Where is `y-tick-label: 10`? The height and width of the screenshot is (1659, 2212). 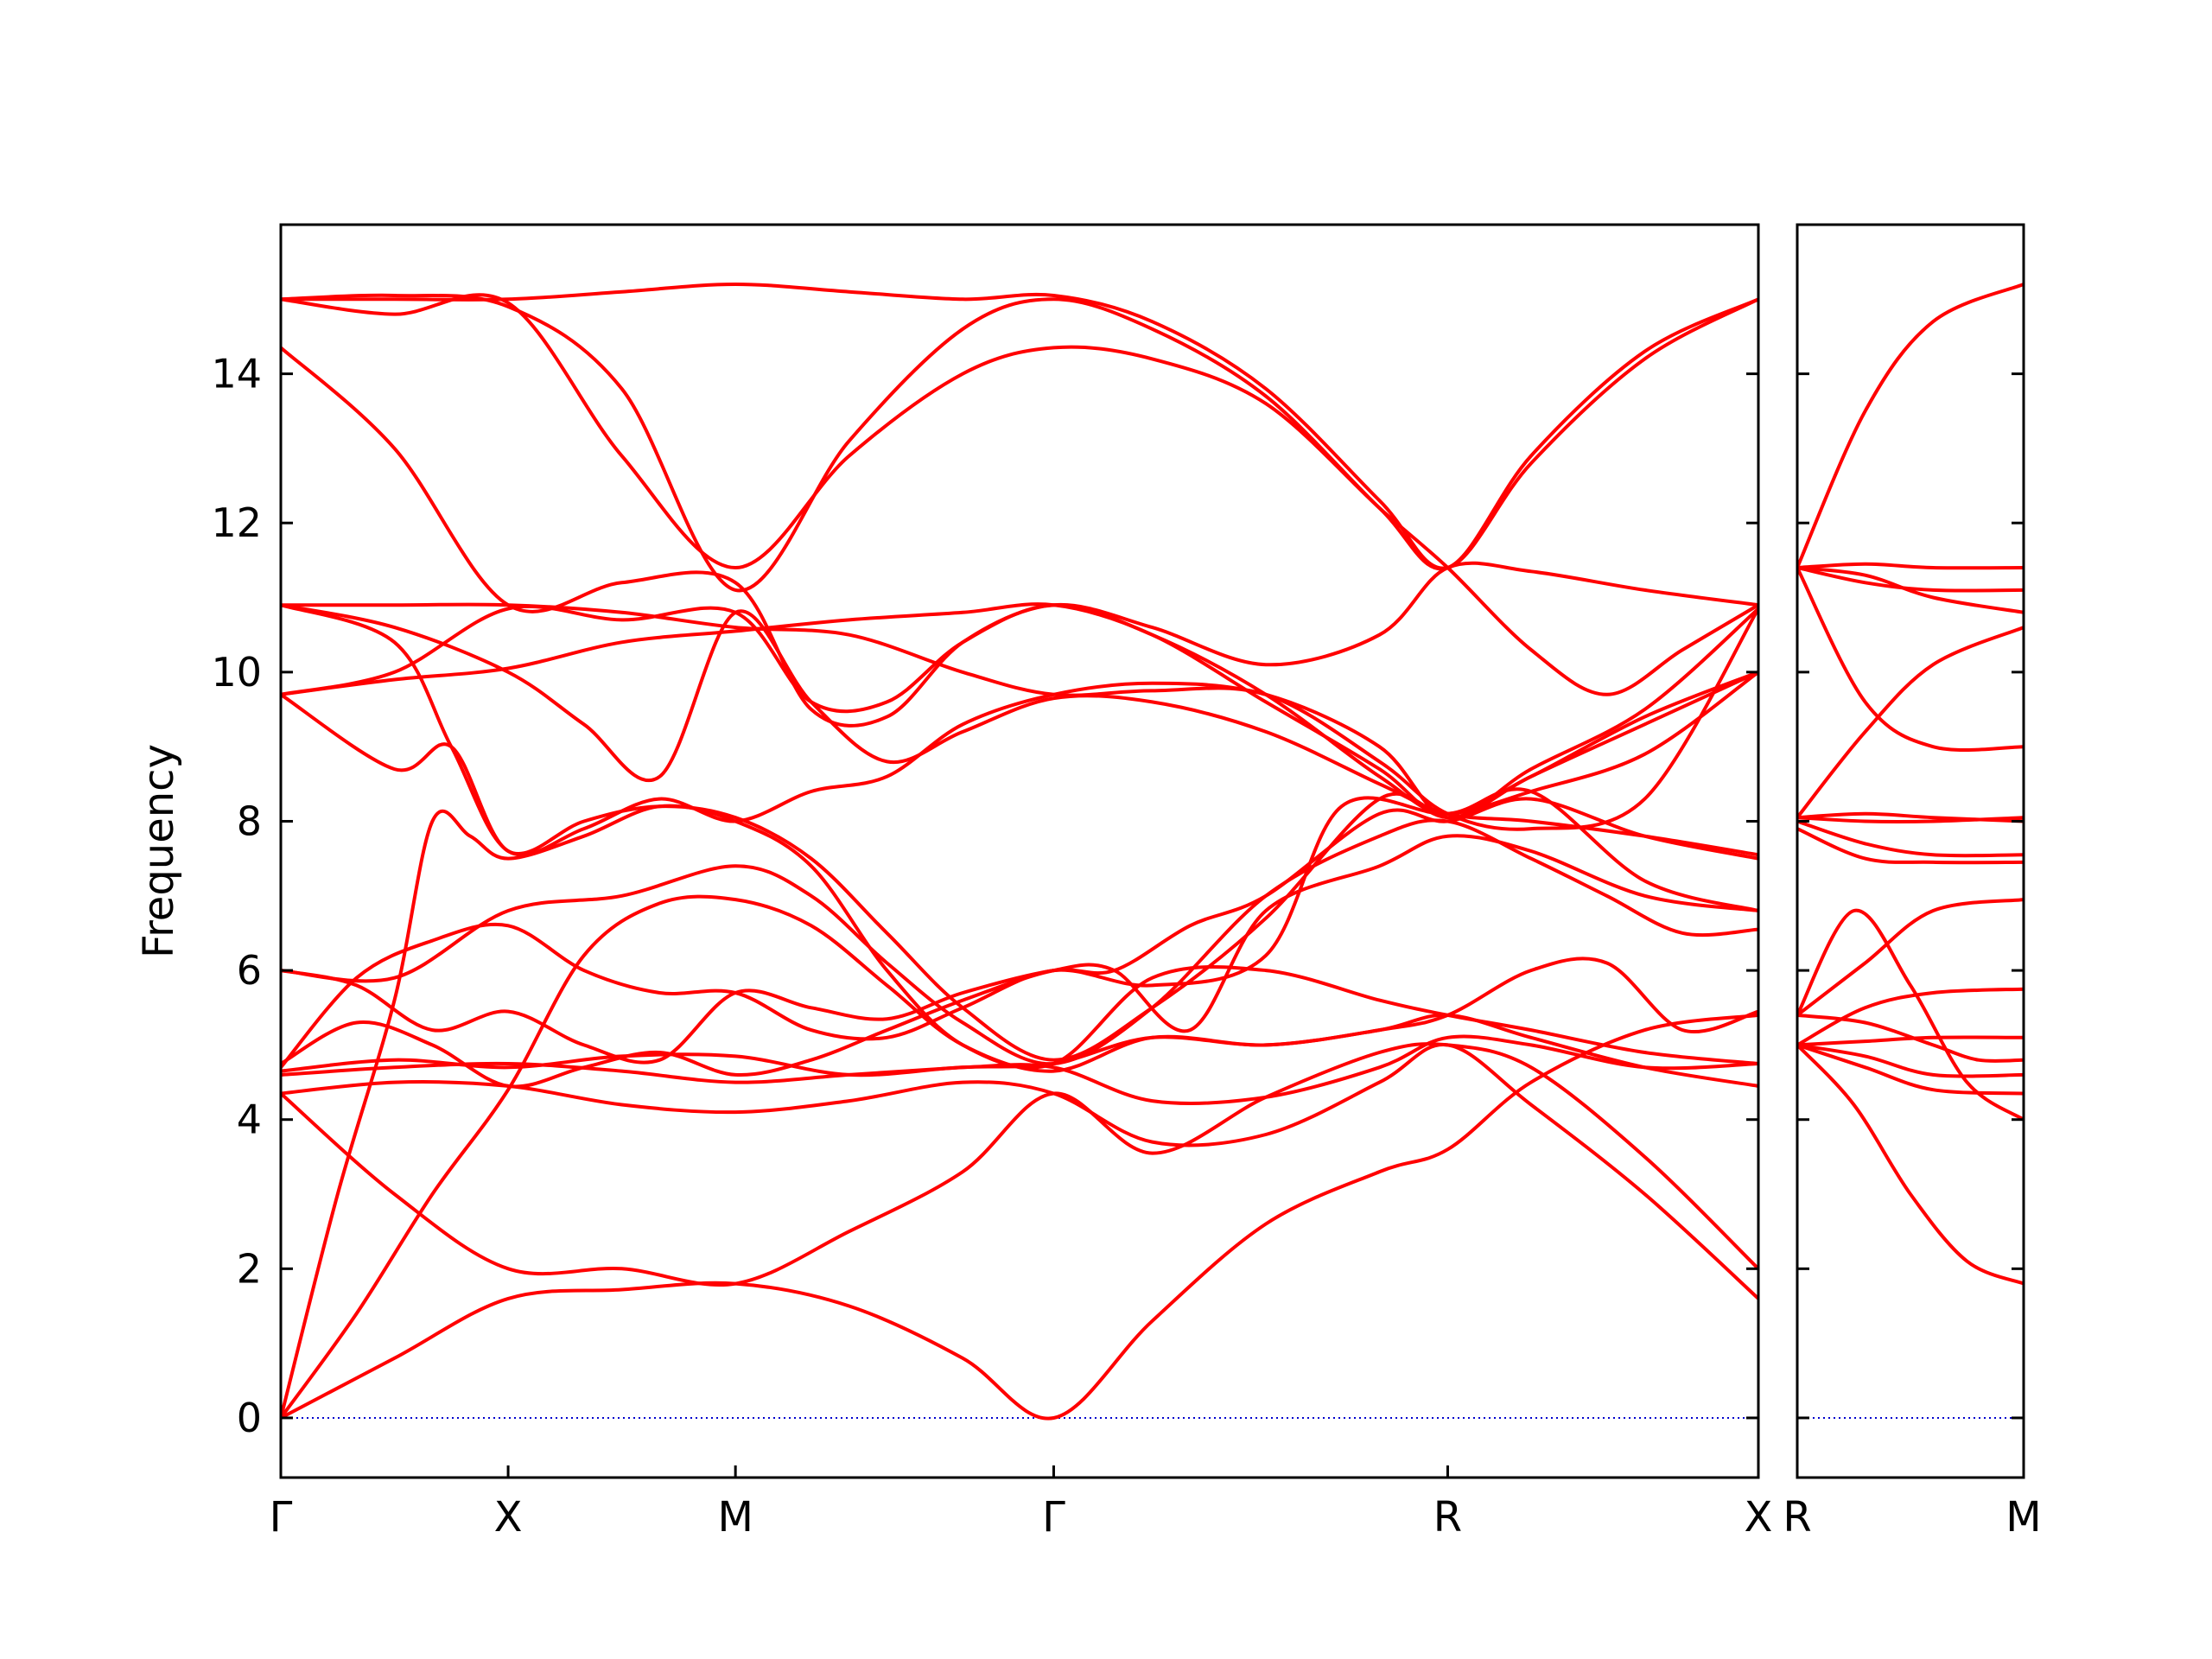
y-tick-label: 10 is located at coordinates (236, 672).